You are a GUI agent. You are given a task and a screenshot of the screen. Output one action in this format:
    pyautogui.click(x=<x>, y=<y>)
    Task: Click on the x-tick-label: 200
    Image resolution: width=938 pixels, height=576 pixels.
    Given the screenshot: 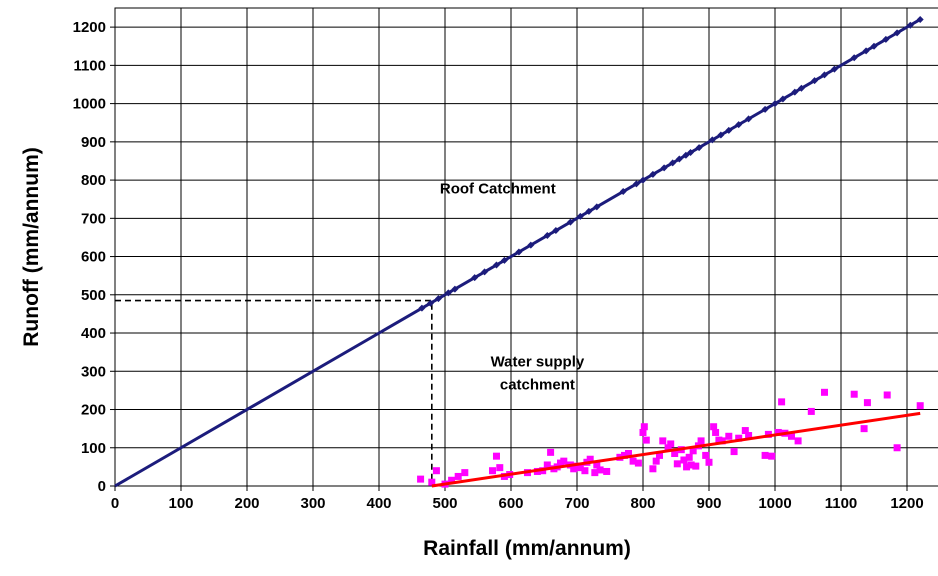 What is the action you would take?
    pyautogui.click(x=246, y=503)
    